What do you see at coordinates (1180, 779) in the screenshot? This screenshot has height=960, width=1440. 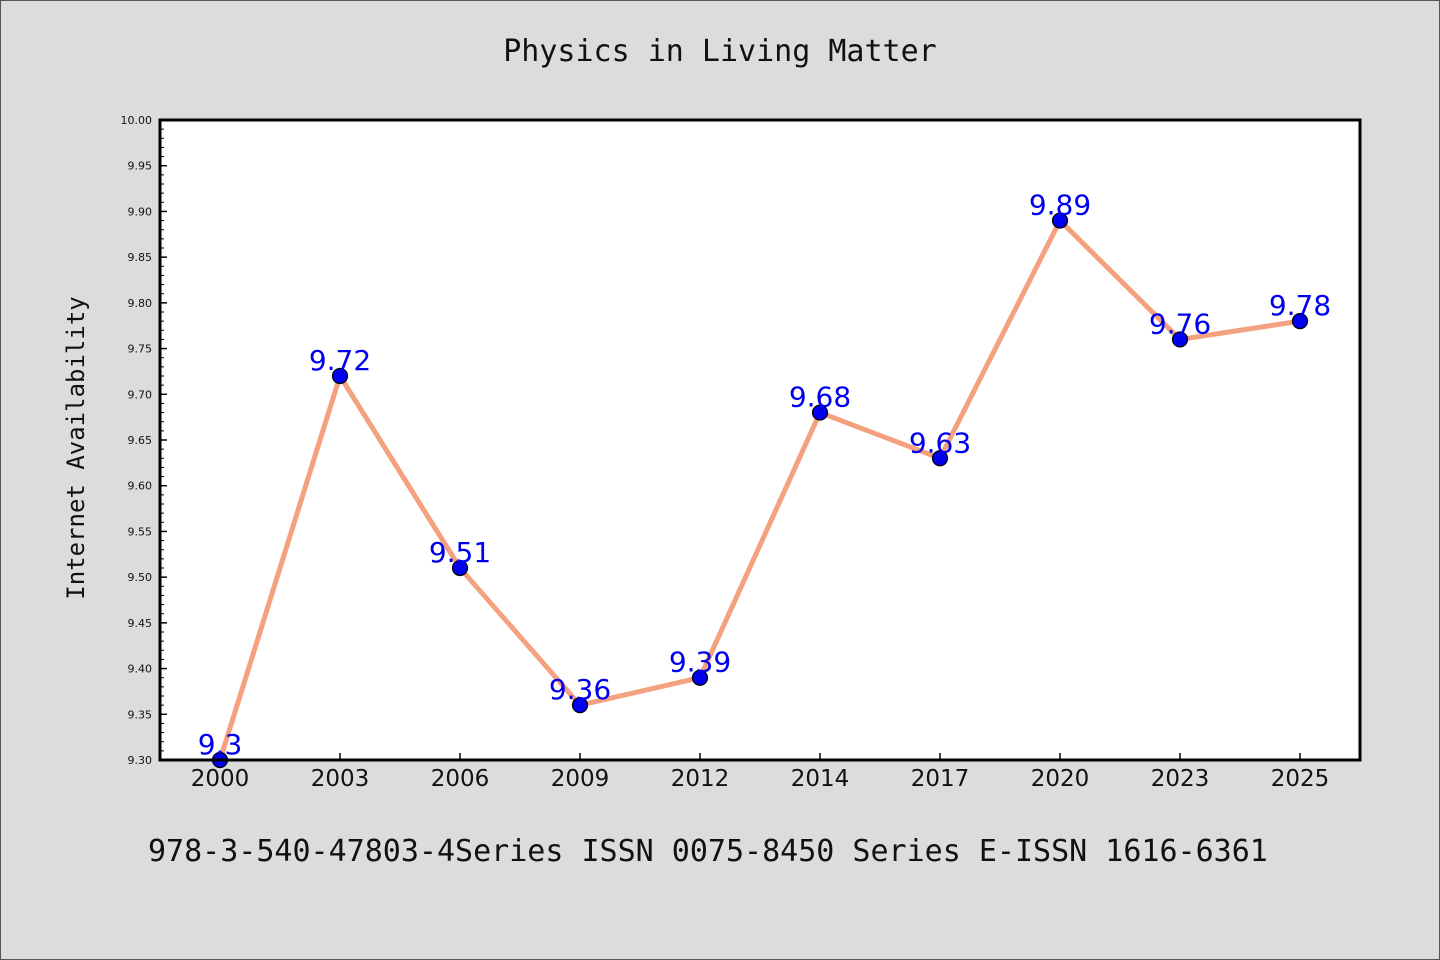 I see `x-tick-label: 2023` at bounding box center [1180, 779].